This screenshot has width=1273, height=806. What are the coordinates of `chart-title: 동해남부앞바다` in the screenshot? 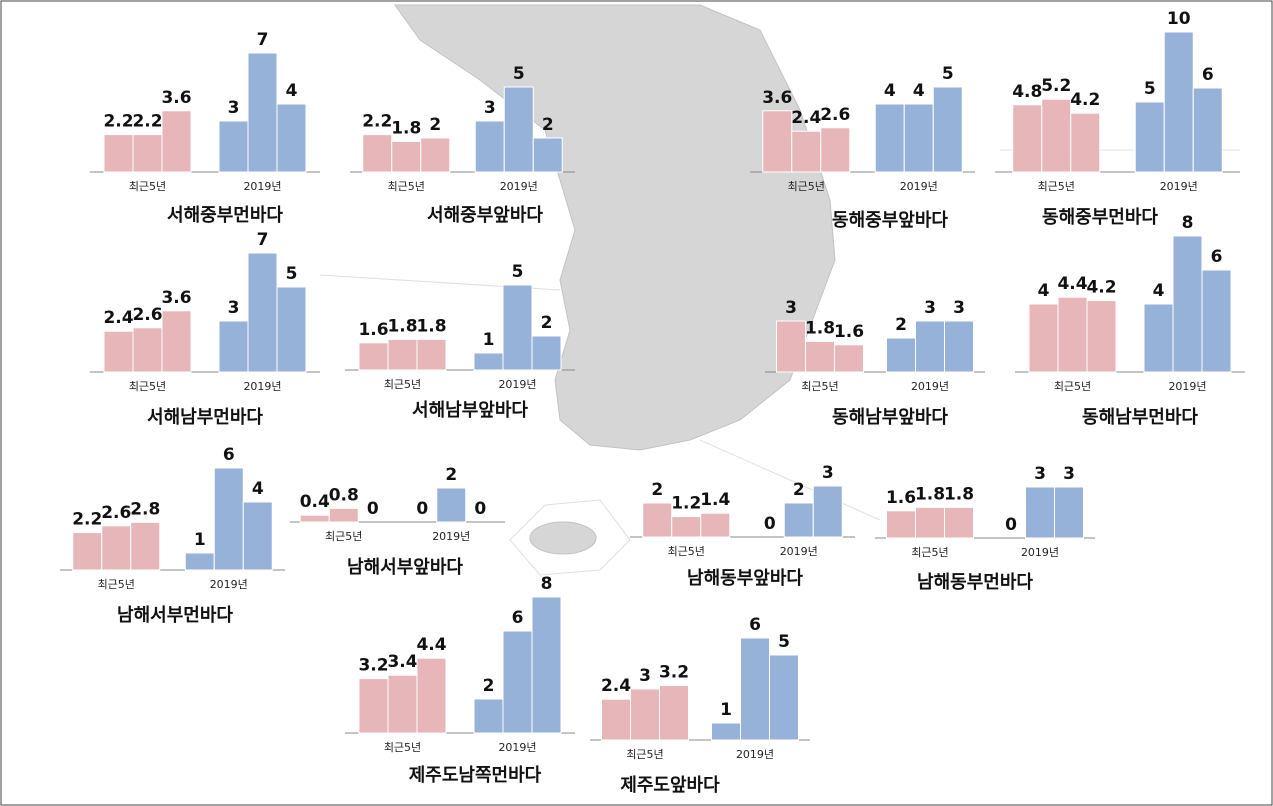 It's located at (890, 417).